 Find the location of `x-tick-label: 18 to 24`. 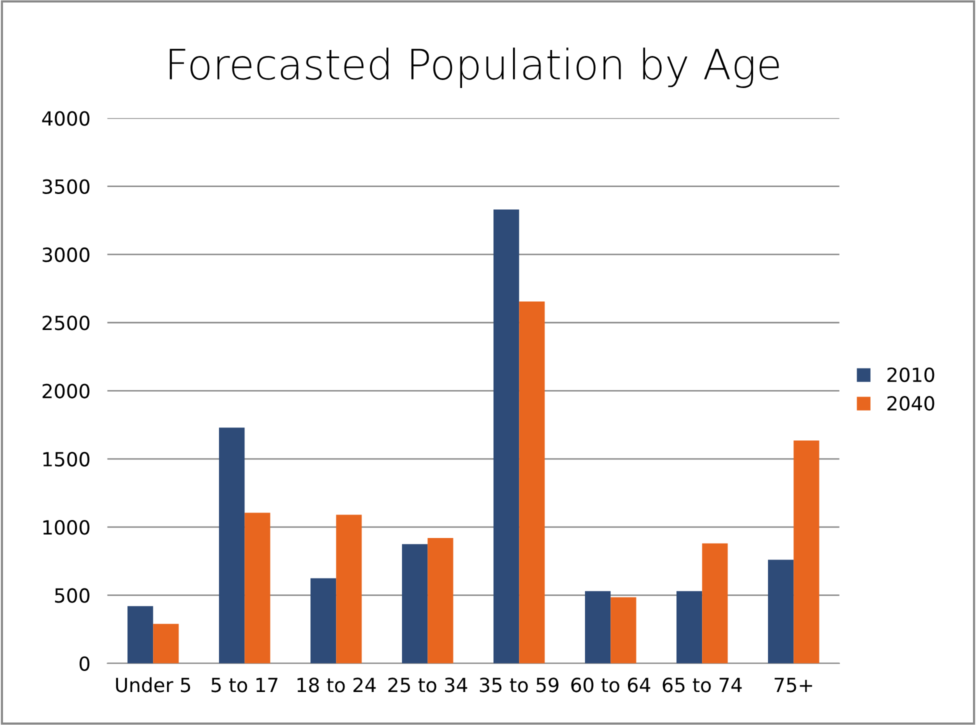

x-tick-label: 18 to 24 is located at coordinates (337, 685).